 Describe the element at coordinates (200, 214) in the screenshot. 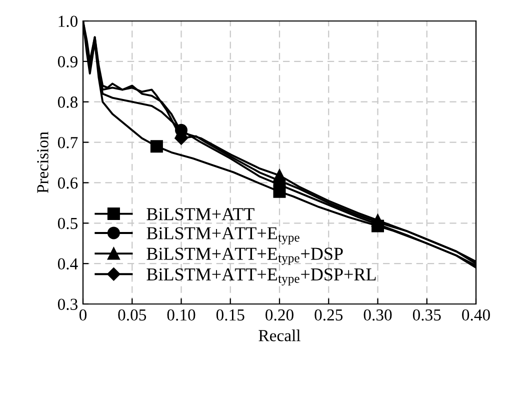

I see `legend-label: BiLSTM+ATT` at that location.